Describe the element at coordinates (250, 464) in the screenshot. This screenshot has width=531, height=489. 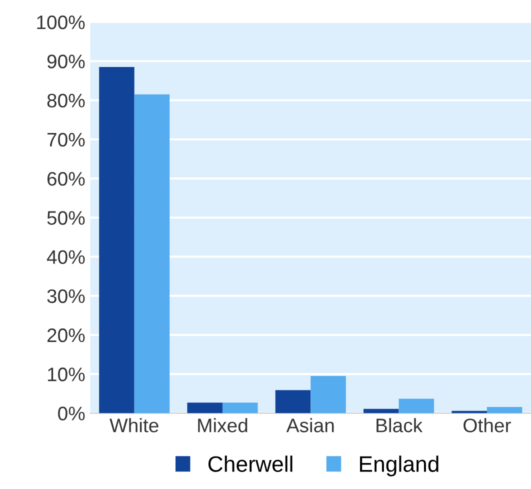
I see `legend-label: Cherwell` at that location.